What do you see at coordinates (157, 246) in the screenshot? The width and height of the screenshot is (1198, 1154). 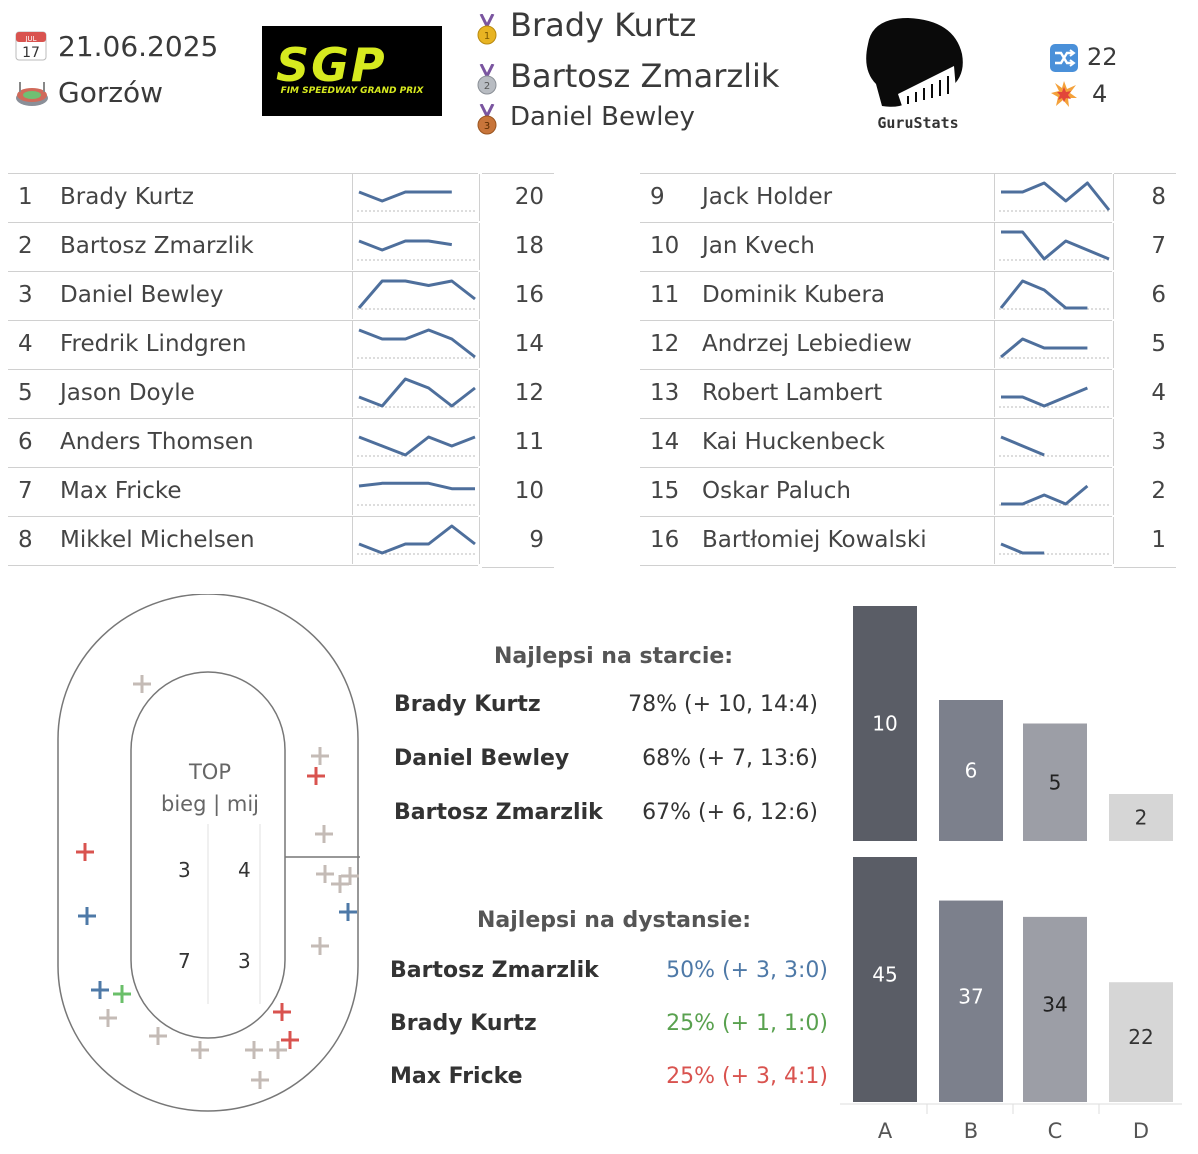 I see `rider-name: Bartosz Zmarzlik` at bounding box center [157, 246].